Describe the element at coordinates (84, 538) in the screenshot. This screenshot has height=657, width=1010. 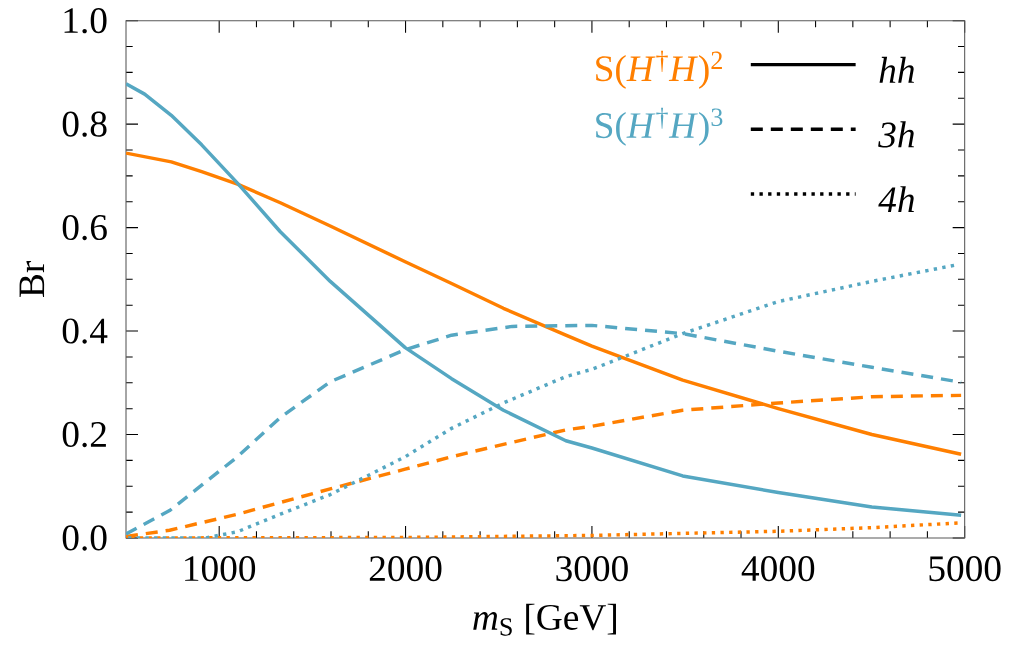
I see `y-tick-label: 0.0` at that location.